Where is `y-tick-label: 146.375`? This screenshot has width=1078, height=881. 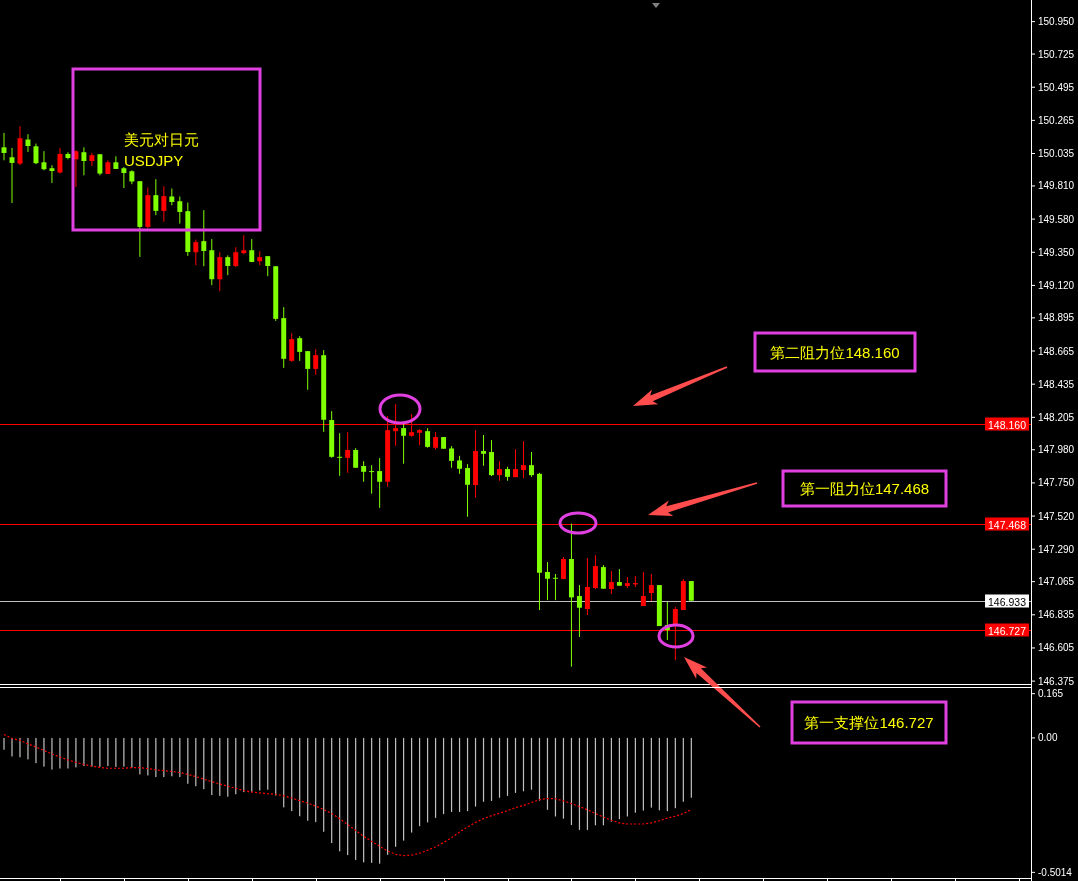
y-tick-label: 146.375 is located at coordinates (1056, 681).